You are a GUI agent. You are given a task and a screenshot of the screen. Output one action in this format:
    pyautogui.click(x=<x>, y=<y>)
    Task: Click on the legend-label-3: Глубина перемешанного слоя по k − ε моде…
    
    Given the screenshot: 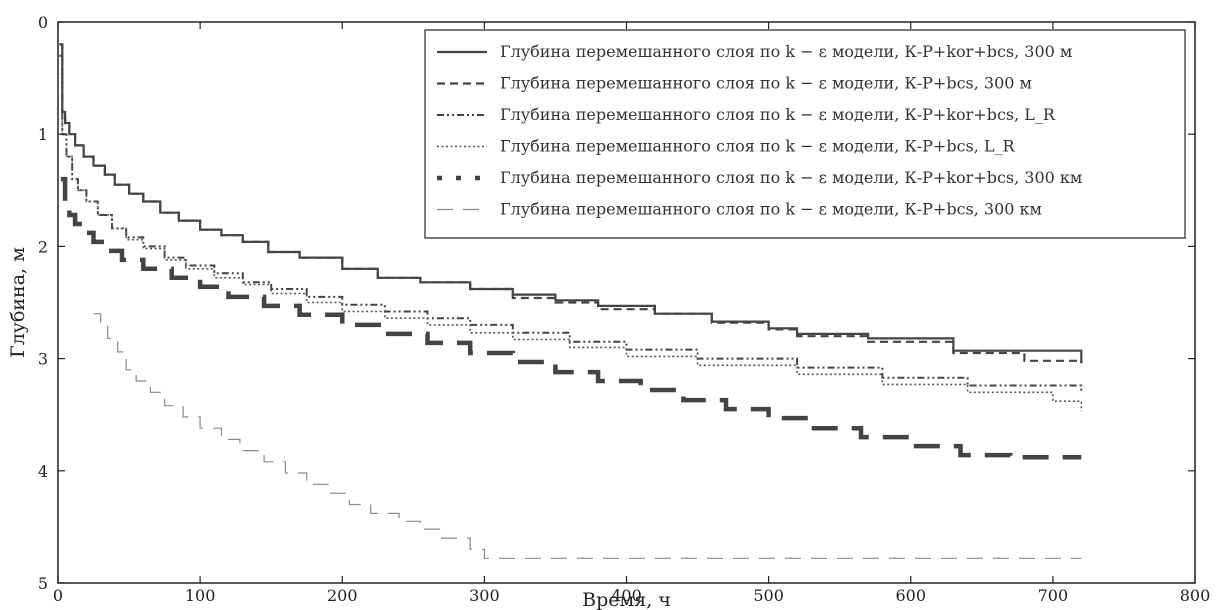 What is the action you would take?
    pyautogui.click(x=778, y=114)
    